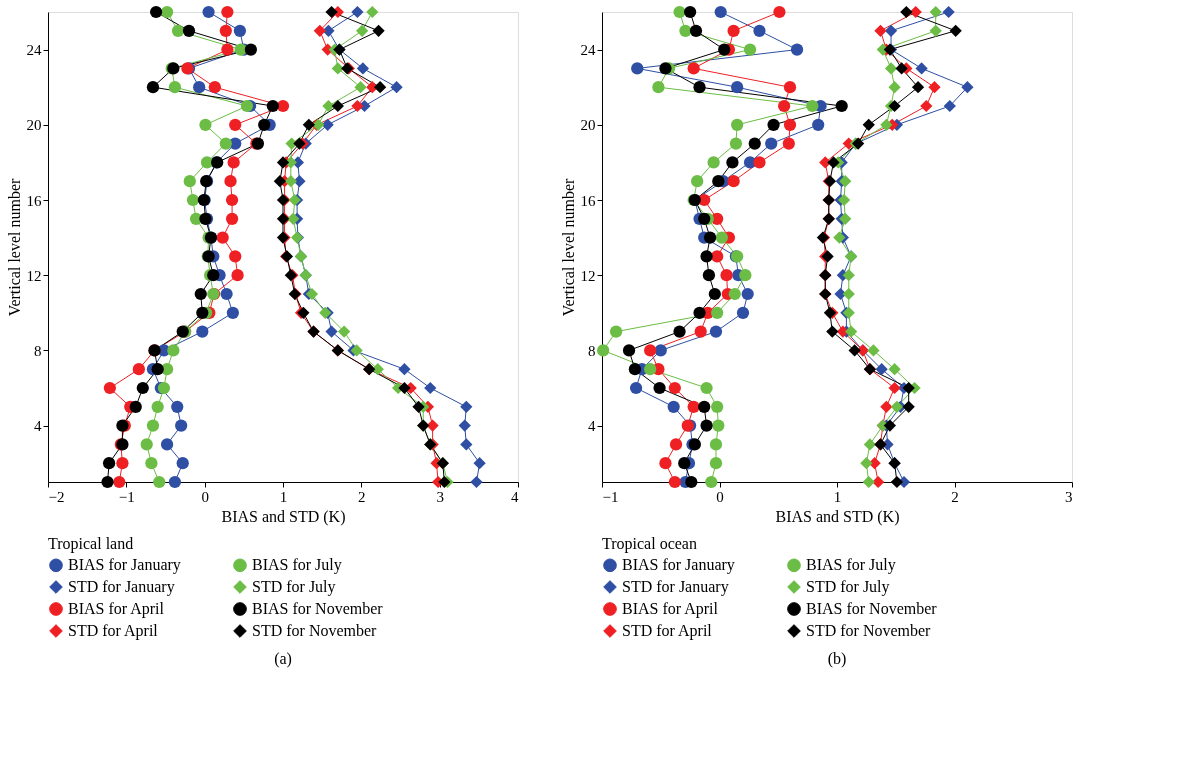 This screenshot has width=1203, height=764. What do you see at coordinates (649, 544) in the screenshot?
I see `legend-title: Tropical ocean` at bounding box center [649, 544].